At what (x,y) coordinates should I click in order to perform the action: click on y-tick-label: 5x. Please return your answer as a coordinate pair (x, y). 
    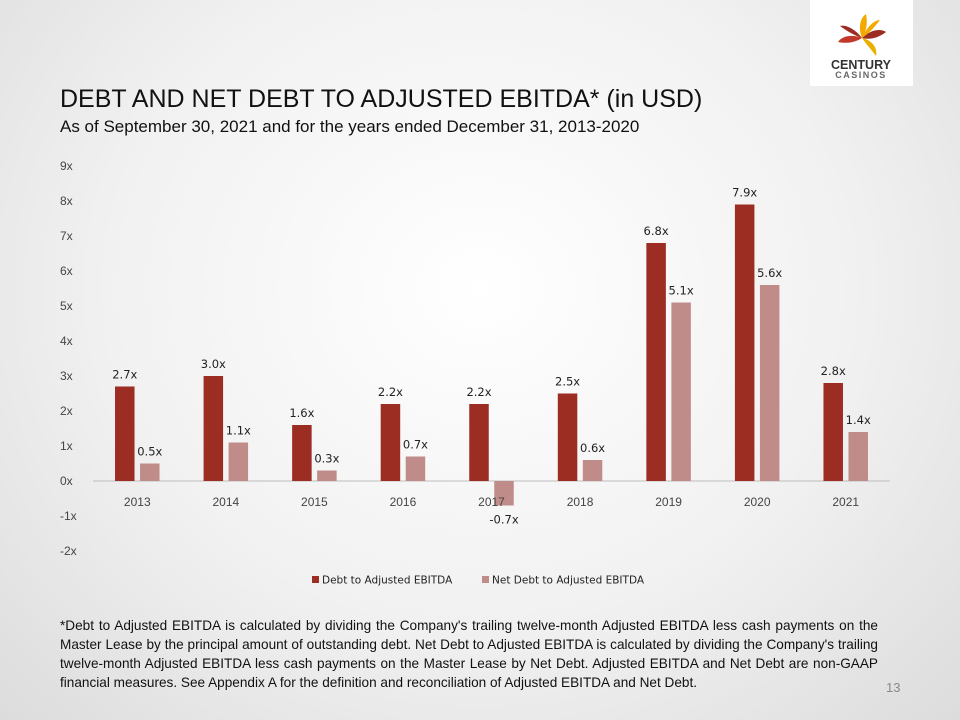
    Looking at the image, I should click on (66, 306).